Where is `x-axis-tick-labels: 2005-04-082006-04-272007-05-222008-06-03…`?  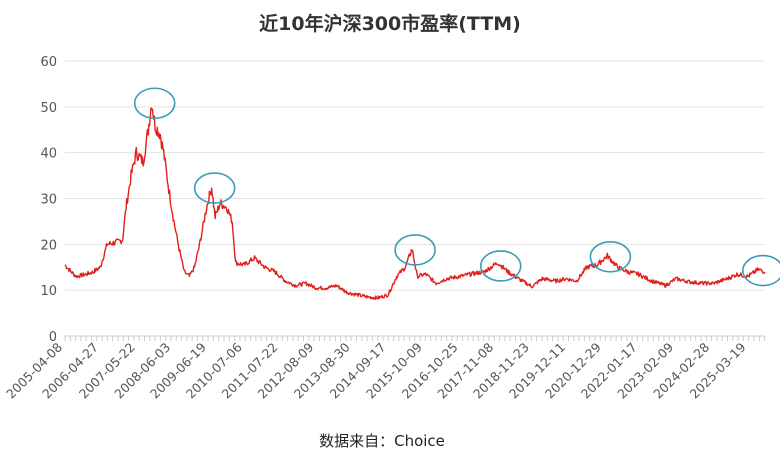
x-axis-tick-labels: 2005-04-082006-04-272007-05-222008-06-03… is located at coordinates (375, 370).